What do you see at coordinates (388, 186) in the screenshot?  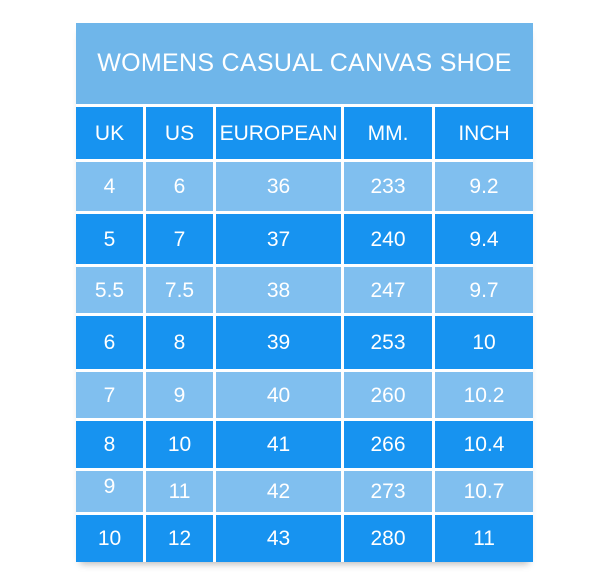 I see `table-cell: 233` at bounding box center [388, 186].